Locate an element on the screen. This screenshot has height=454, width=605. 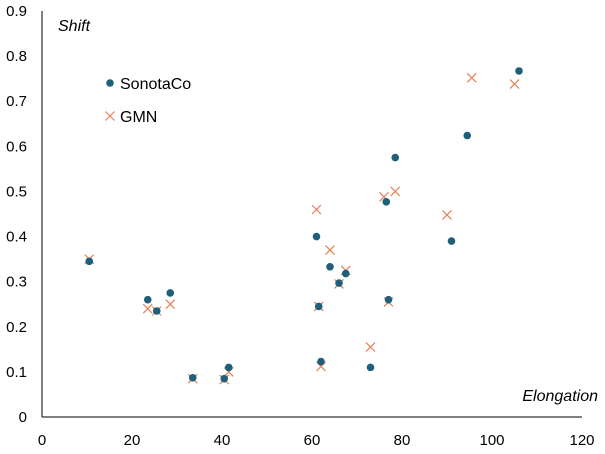
legend-label-gmn: GMN is located at coordinates (138, 117).